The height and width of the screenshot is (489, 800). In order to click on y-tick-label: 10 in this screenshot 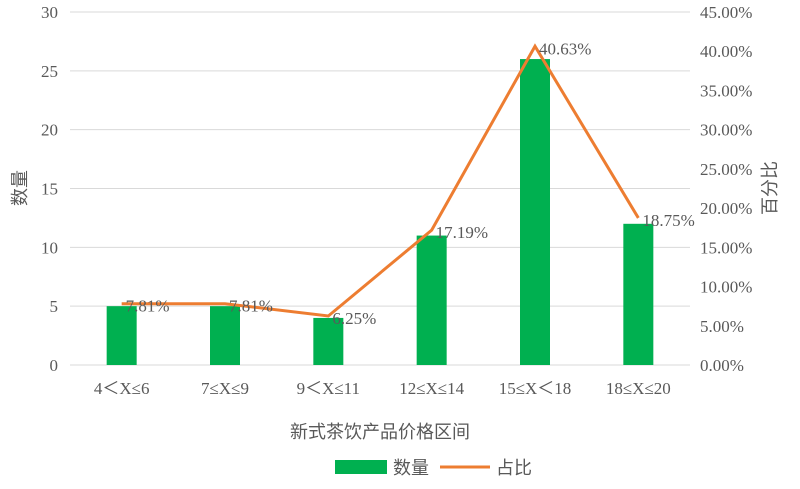, I will do `click(49, 247)`.